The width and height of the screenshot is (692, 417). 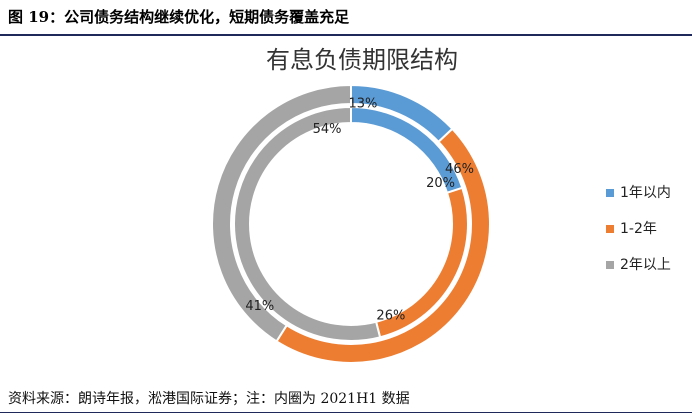 I want to click on legend-label-0: 1年以内, so click(x=645, y=193).